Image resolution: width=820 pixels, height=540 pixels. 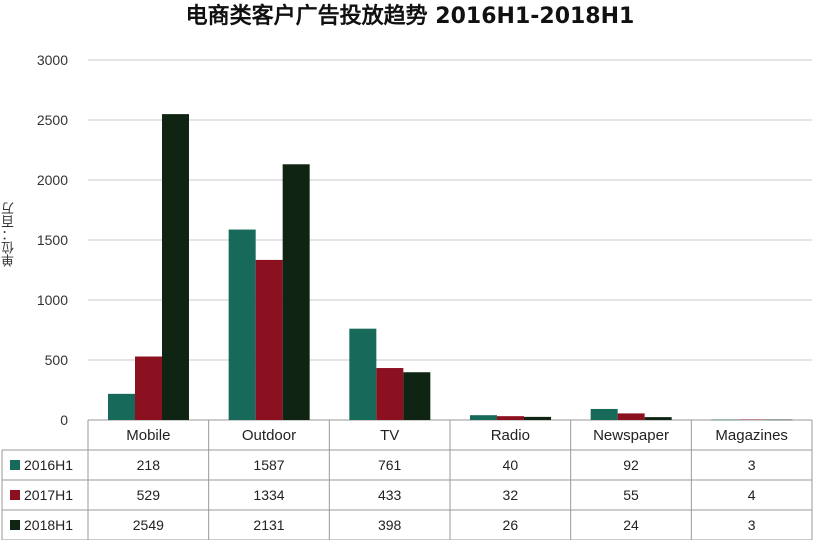 I want to click on y-tick-label: 1000, so click(x=52, y=300).